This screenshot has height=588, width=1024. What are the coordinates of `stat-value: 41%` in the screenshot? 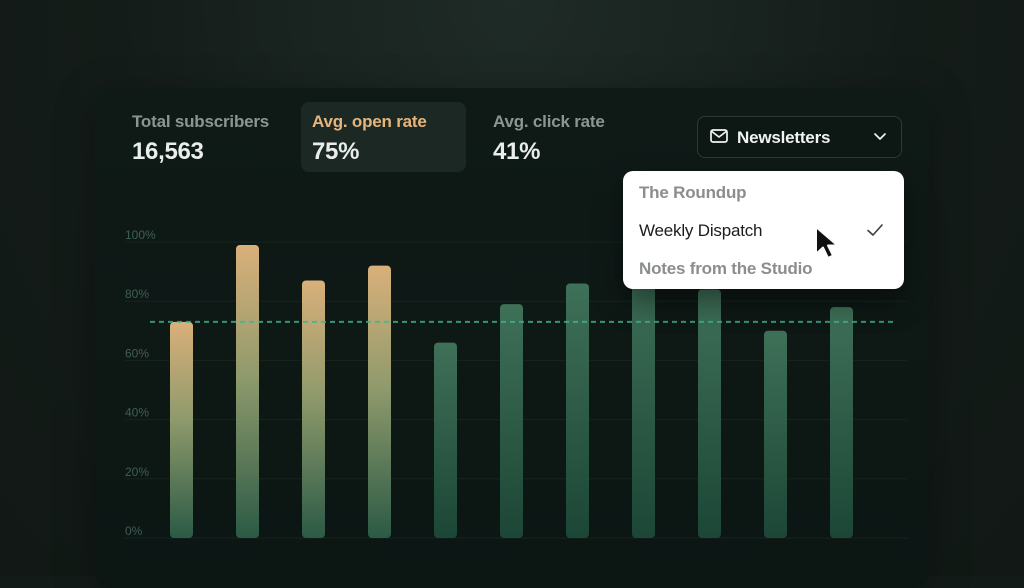 It's located at (517, 151).